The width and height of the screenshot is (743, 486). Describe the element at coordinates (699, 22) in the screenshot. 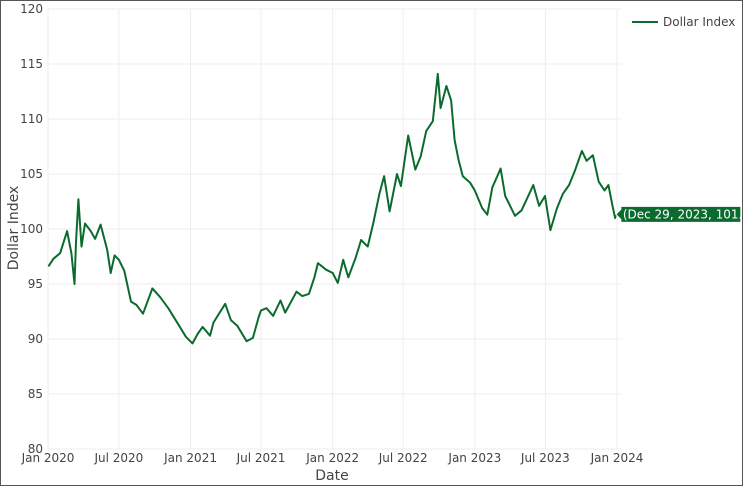

I see `legend-label: Dollar Index` at that location.